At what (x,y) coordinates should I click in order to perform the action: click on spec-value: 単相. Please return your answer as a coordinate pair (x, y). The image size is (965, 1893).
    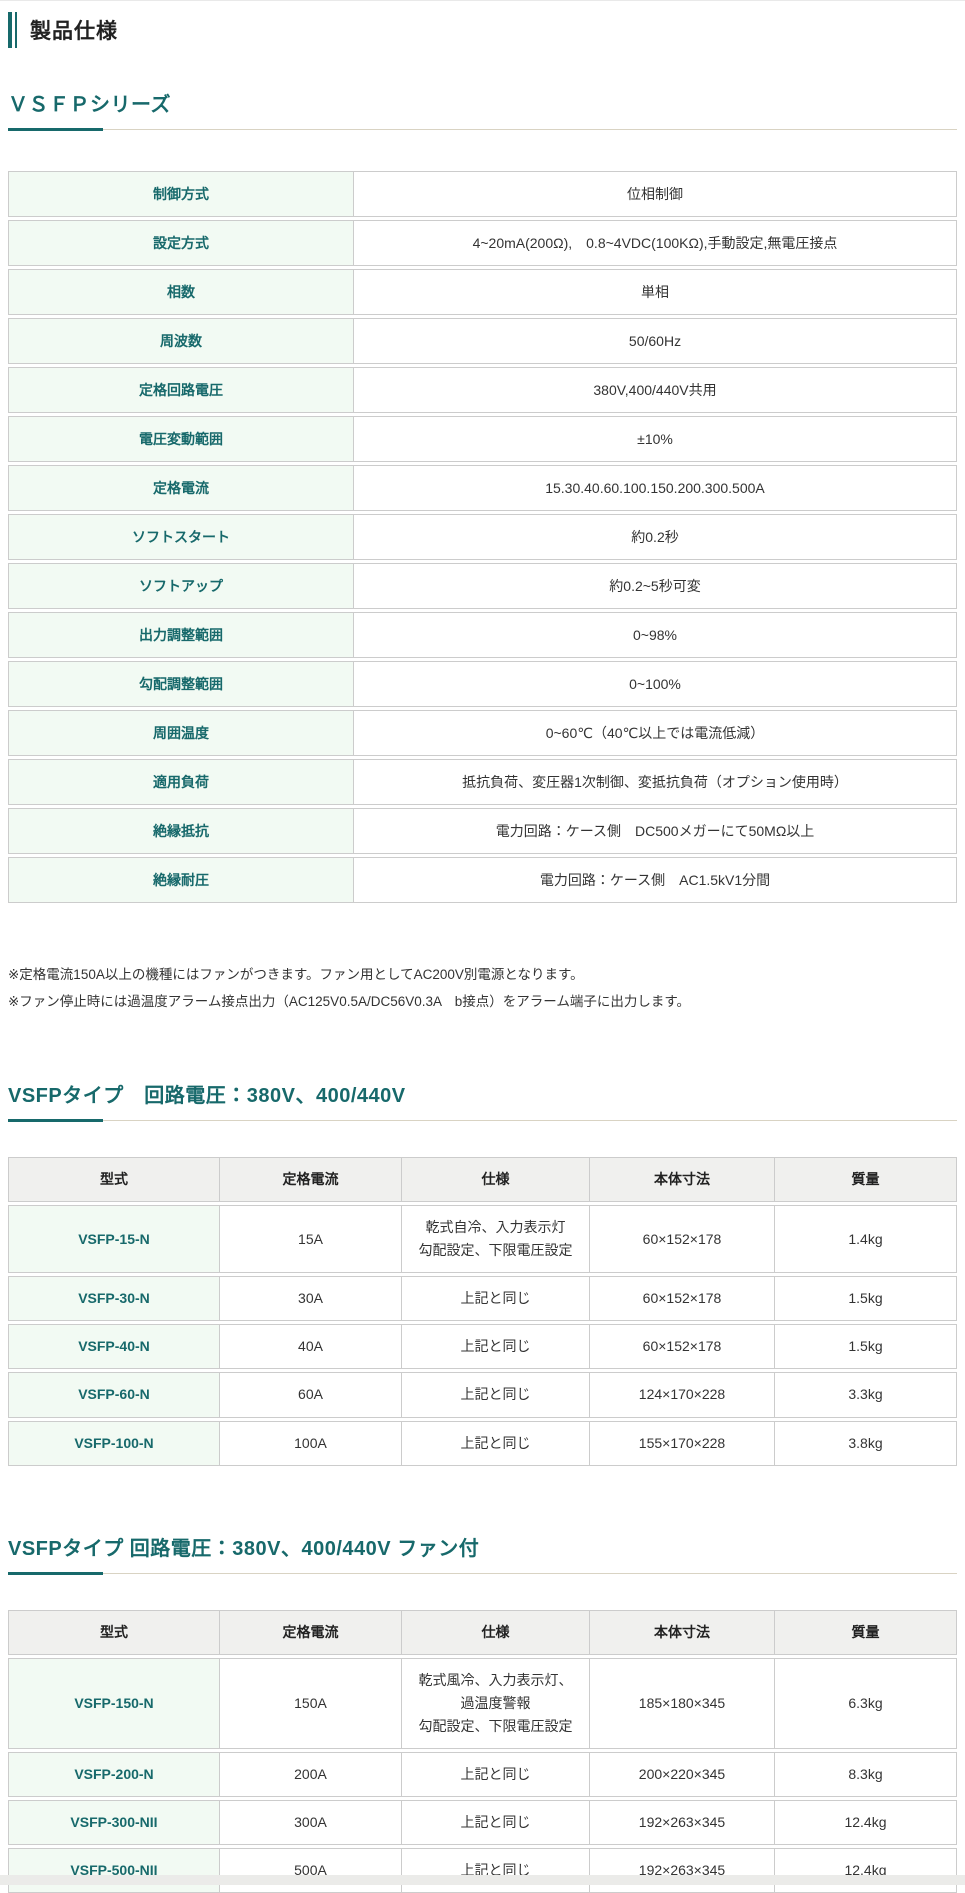
    Looking at the image, I should click on (655, 292).